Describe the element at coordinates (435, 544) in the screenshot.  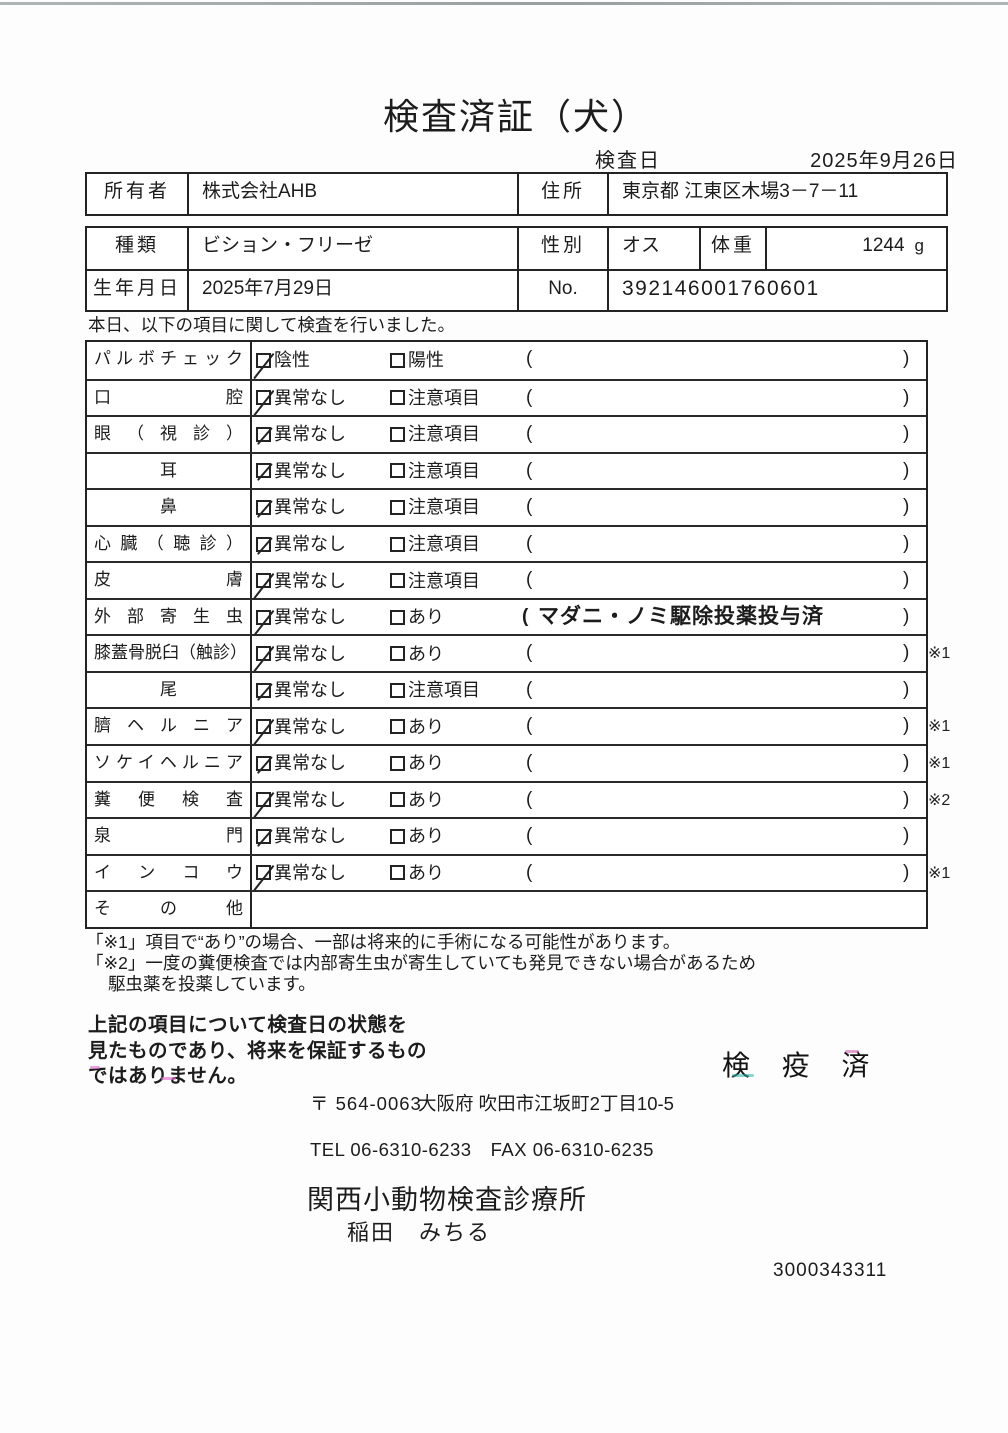
I see `result-option-2: 注意項目` at that location.